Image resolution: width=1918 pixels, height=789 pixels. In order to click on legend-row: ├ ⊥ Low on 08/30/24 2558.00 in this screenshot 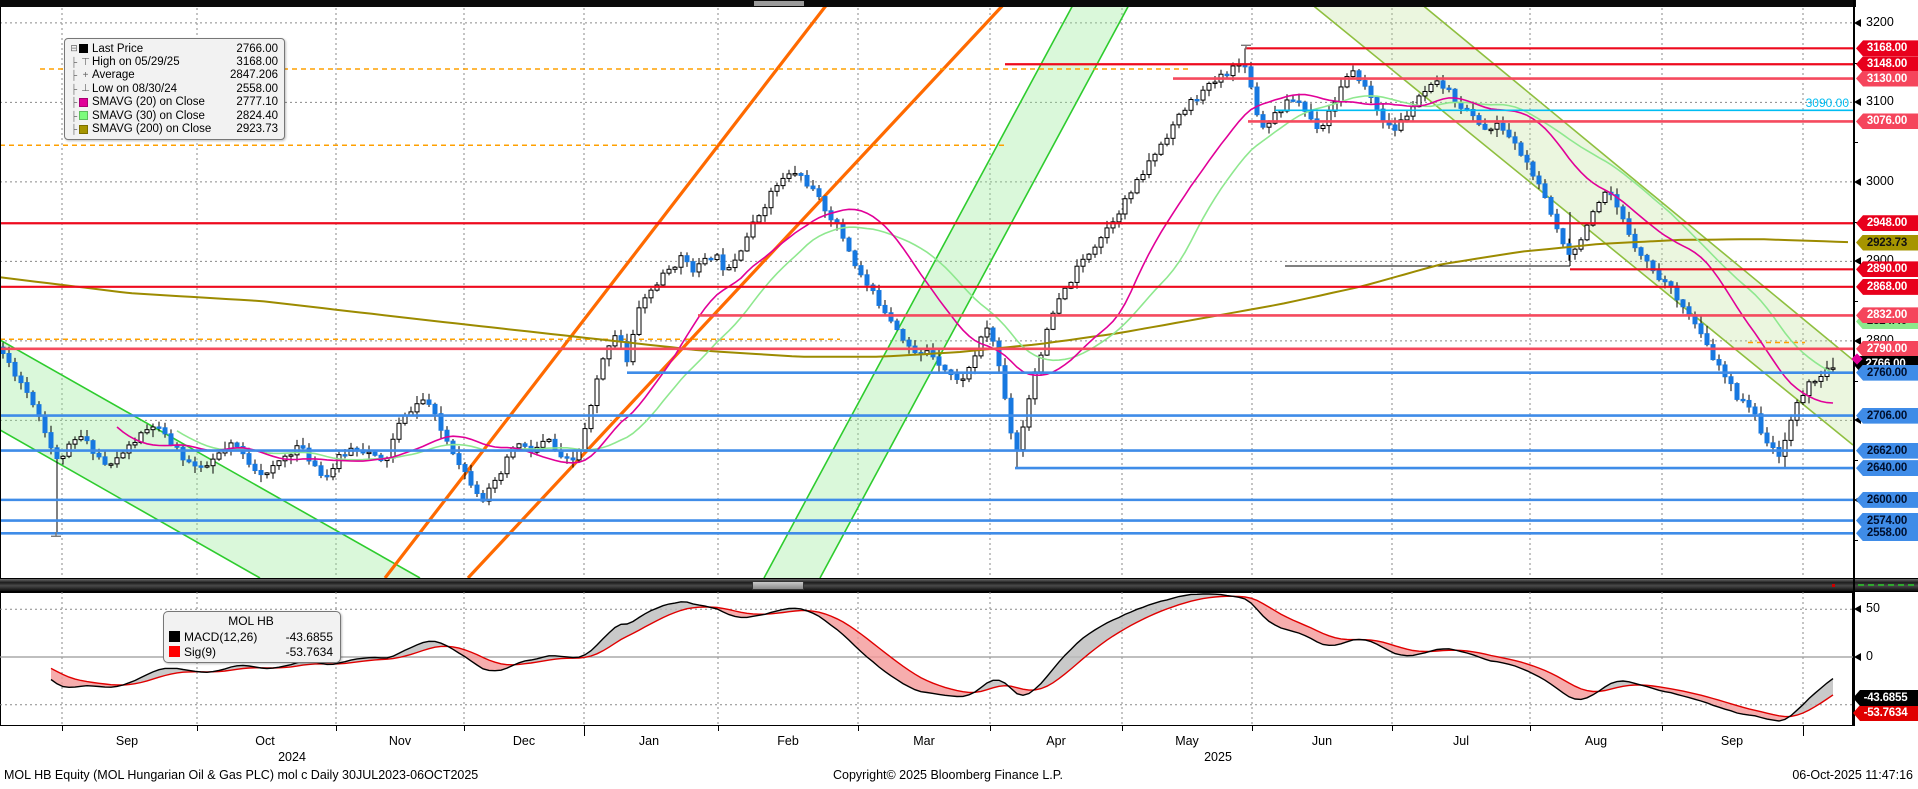, I will do `click(173, 88)`.